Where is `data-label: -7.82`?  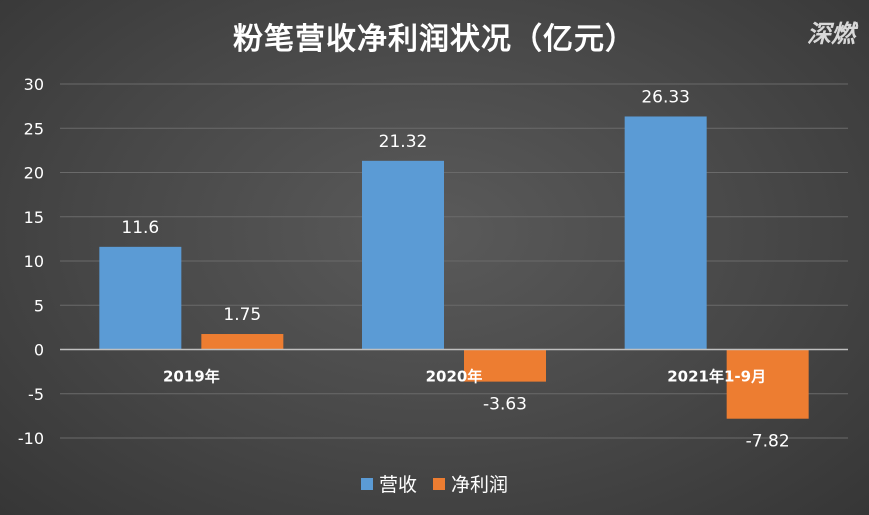
data-label: -7.82 is located at coordinates (768, 442).